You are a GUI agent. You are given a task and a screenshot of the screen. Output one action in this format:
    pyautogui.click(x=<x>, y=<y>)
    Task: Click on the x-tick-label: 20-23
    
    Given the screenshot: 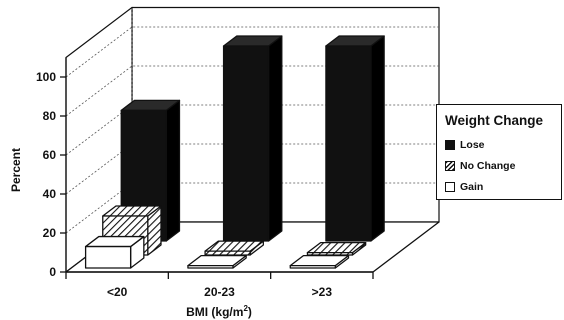 What is the action you would take?
    pyautogui.click(x=219, y=292)
    